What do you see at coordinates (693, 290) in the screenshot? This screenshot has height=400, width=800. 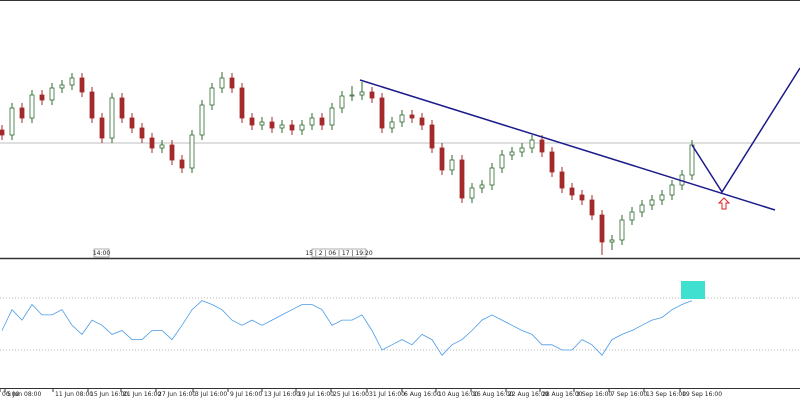 I see `highlight-box` at bounding box center [693, 290].